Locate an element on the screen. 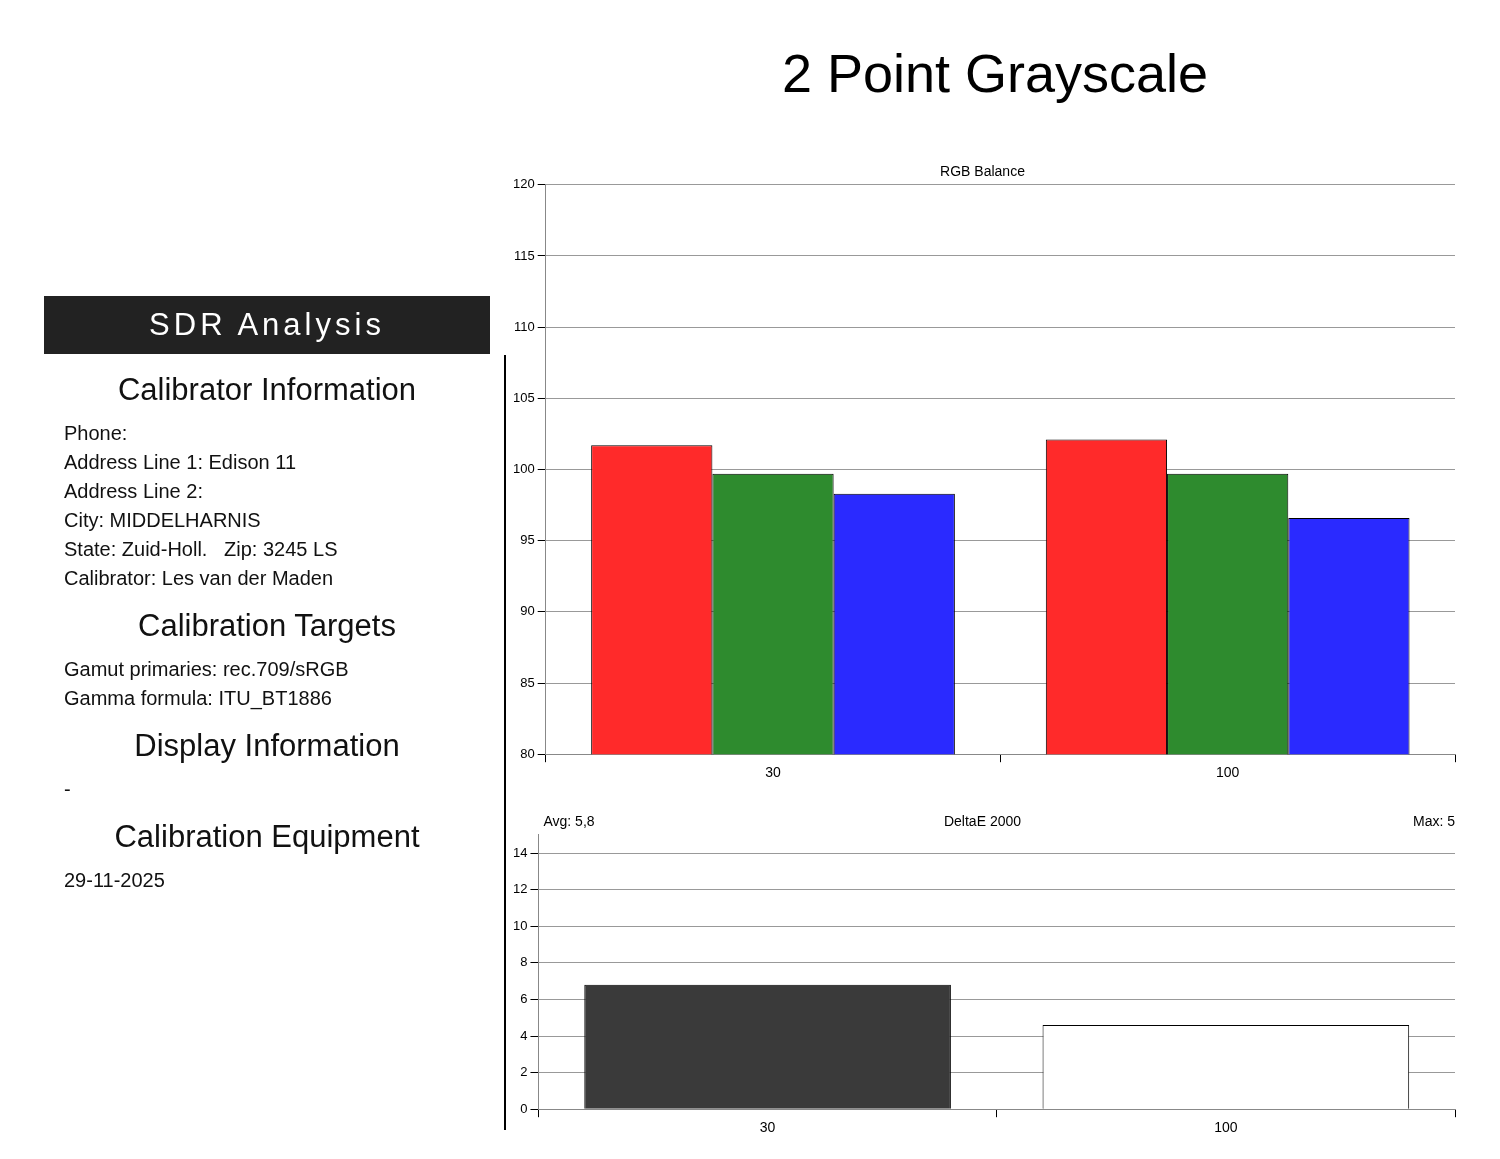 The width and height of the screenshot is (1500, 1159). y-tick-label: 100 is located at coordinates (523, 469).